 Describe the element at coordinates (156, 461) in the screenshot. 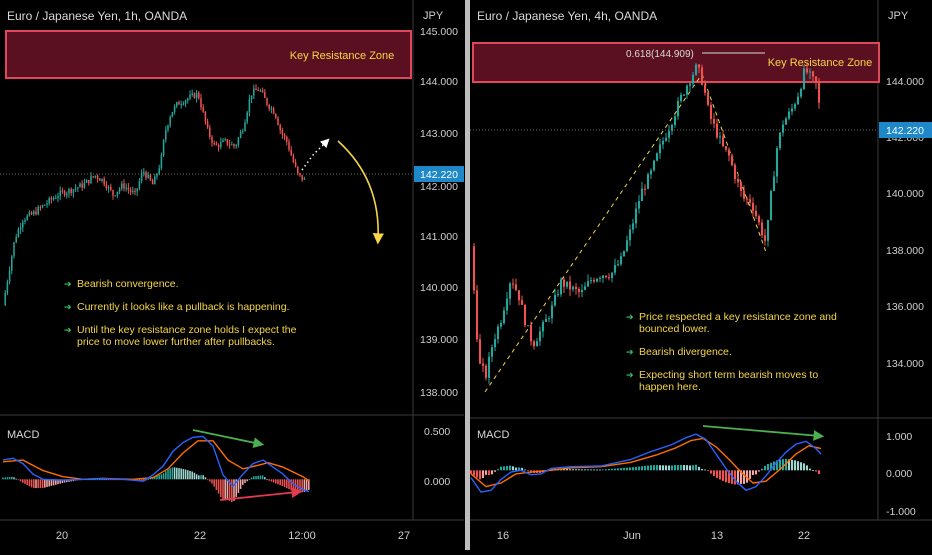

I see `macd-signal-line` at that location.